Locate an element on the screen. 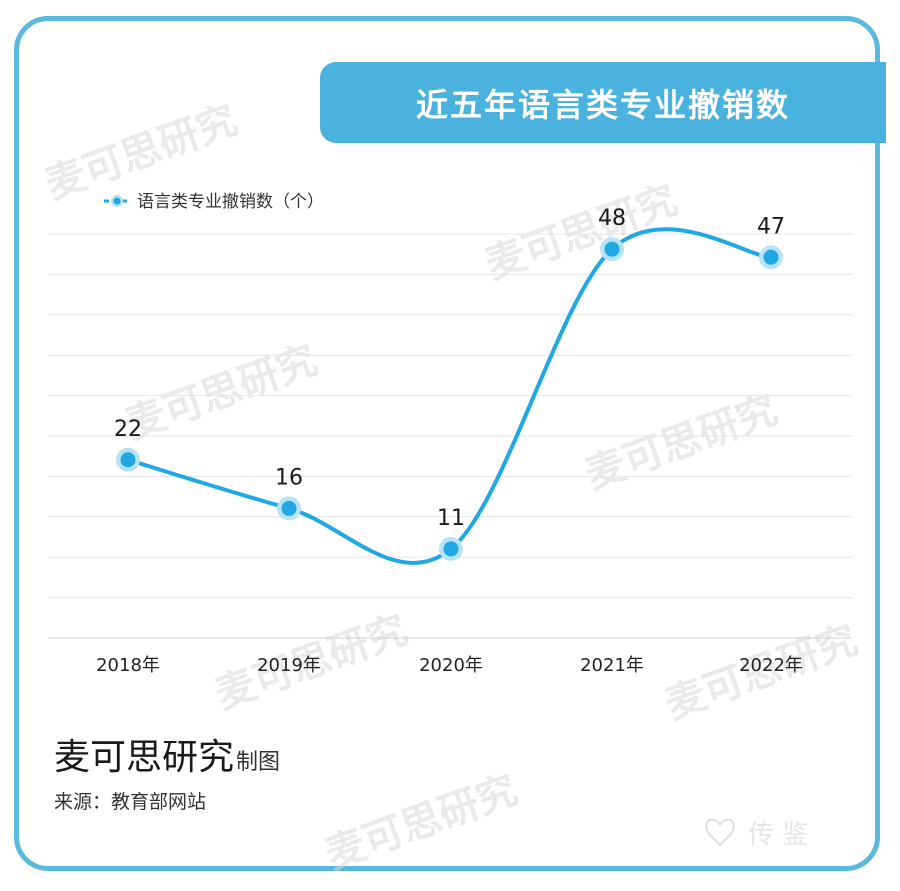  legend-marker-dot is located at coordinates (117, 201).